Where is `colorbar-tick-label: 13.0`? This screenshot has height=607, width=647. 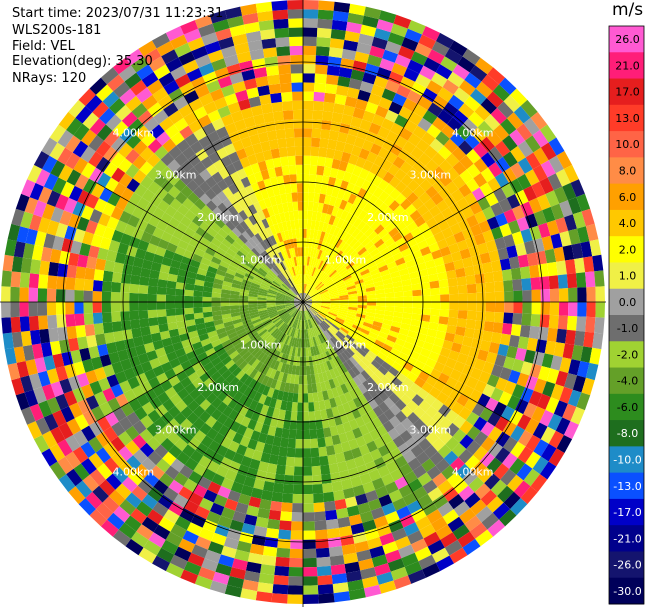
colorbar-tick-label: 13.0 is located at coordinates (627, 118).